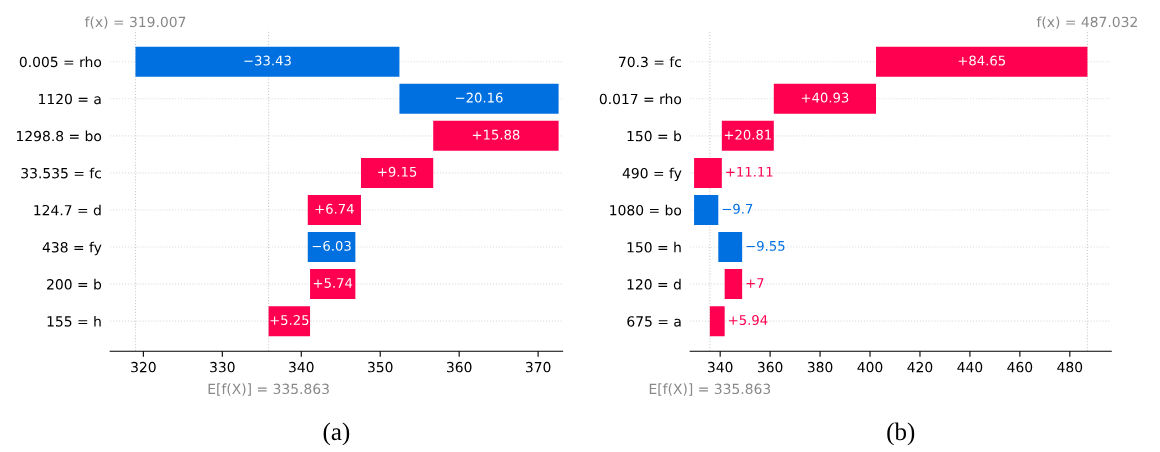 The image size is (1160, 452). What do you see at coordinates (336, 434) in the screenshot?
I see `text: (a)` at bounding box center [336, 434].